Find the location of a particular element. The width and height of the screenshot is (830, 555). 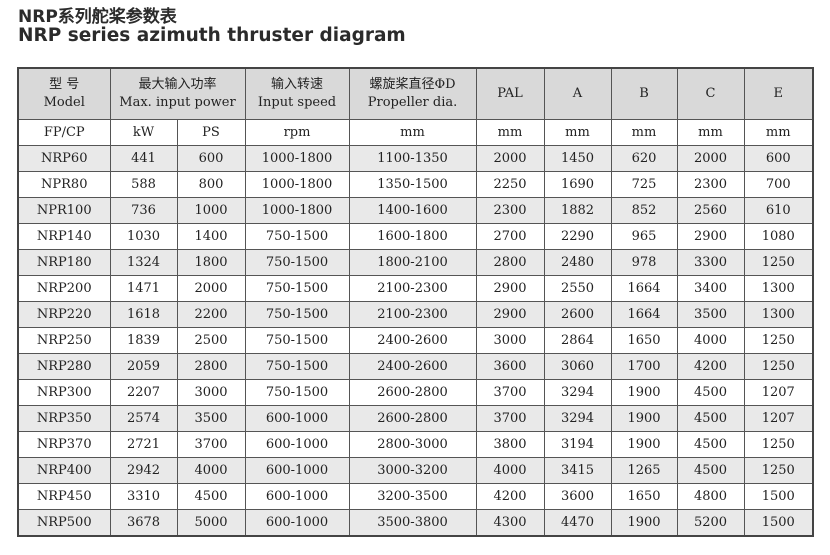

table-cell: 1000 is located at coordinates (211, 210).